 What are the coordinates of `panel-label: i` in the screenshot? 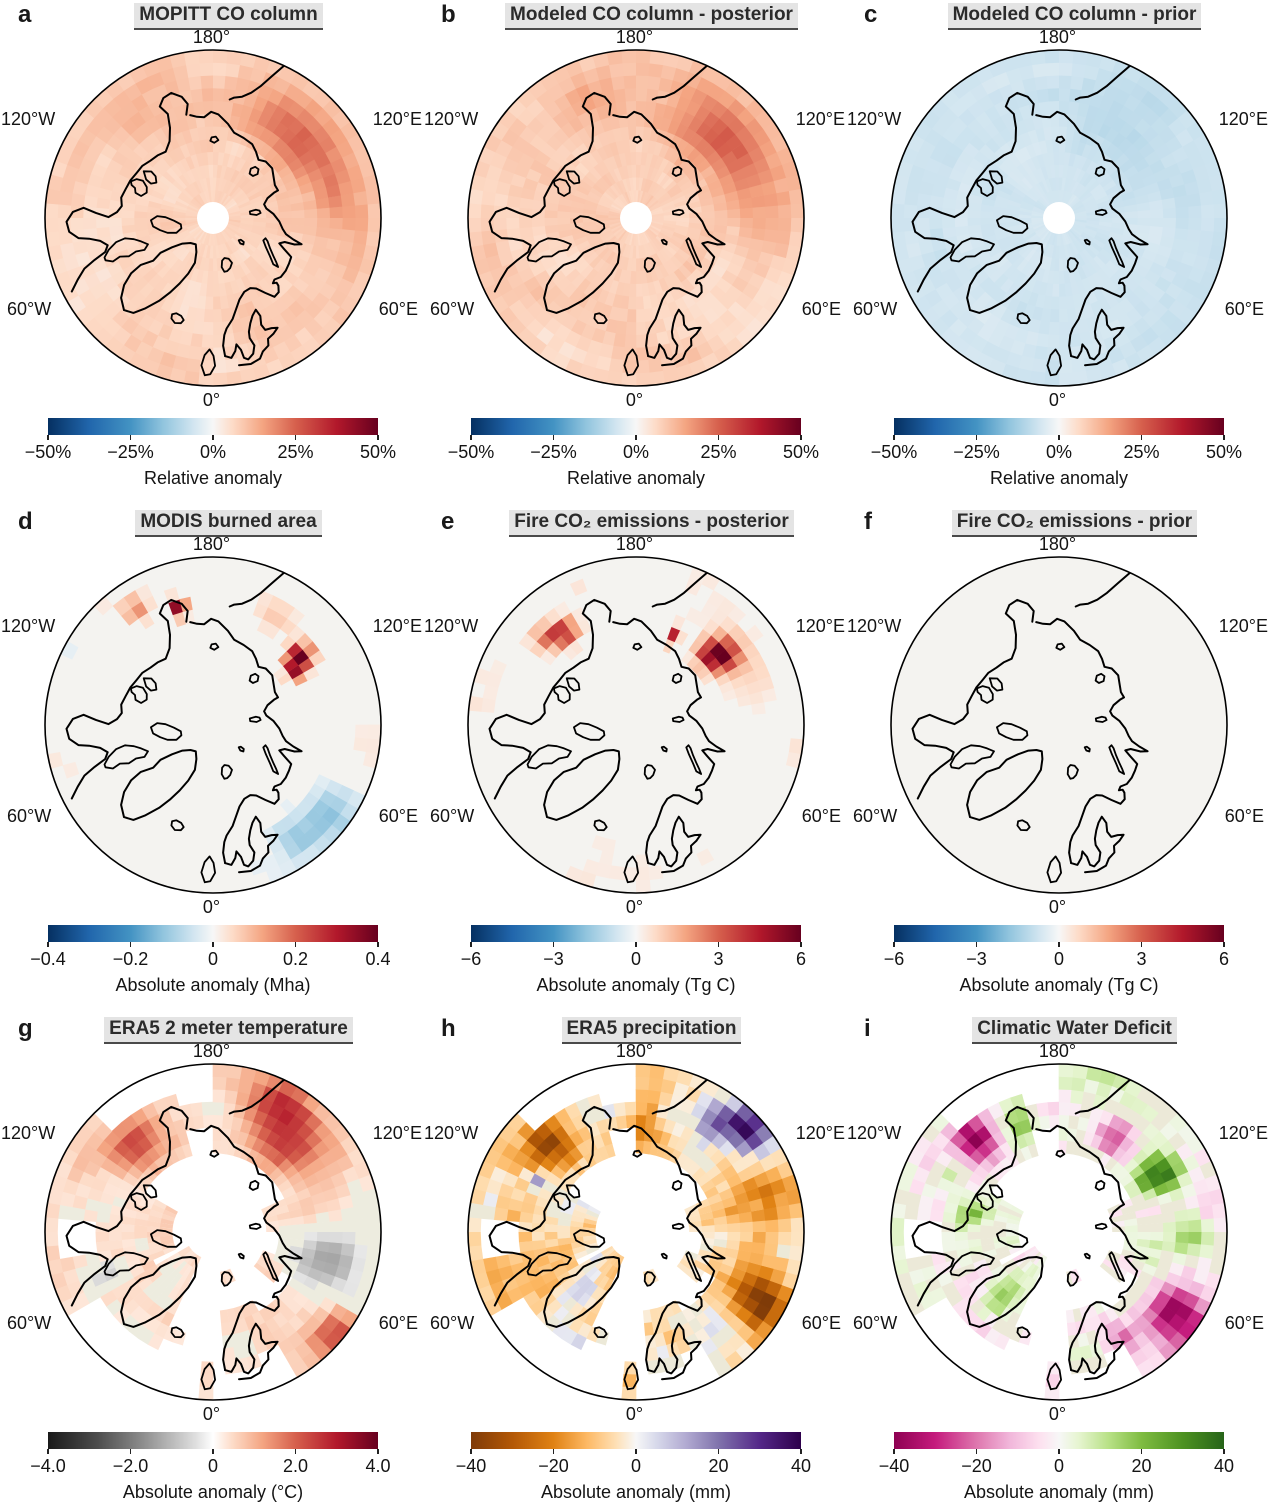 It's located at (867, 1028).